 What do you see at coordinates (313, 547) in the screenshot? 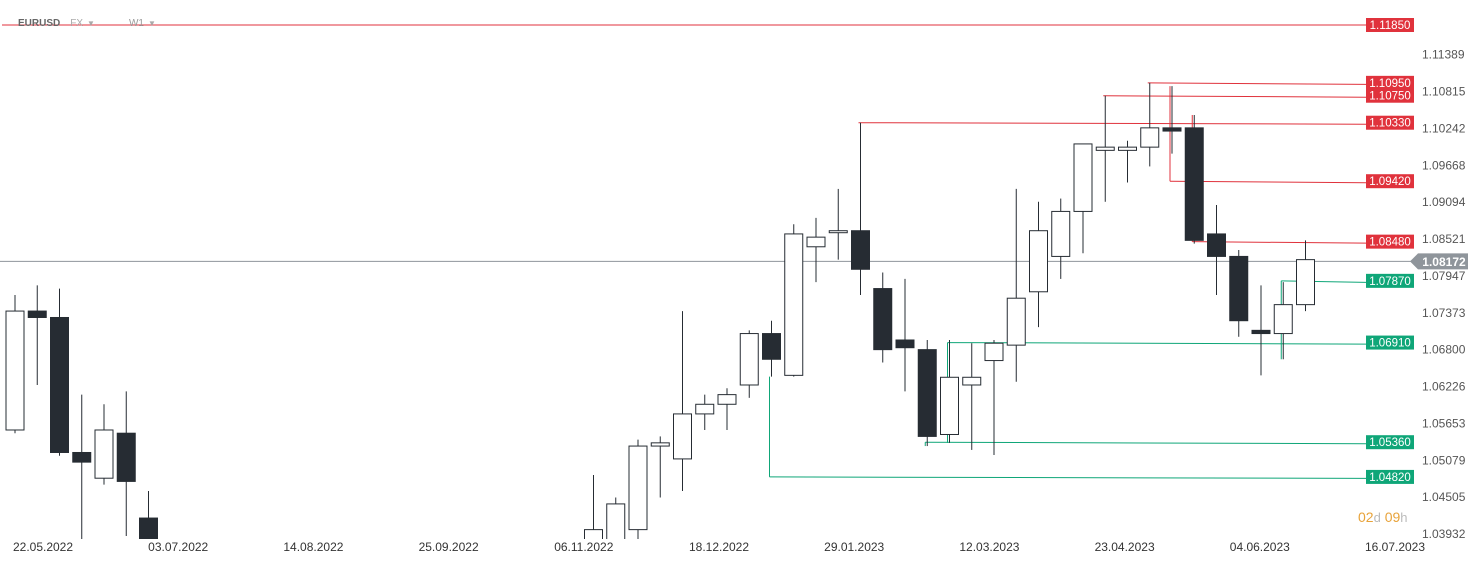
I see `x-tick-label: 14.08.2022` at bounding box center [313, 547].